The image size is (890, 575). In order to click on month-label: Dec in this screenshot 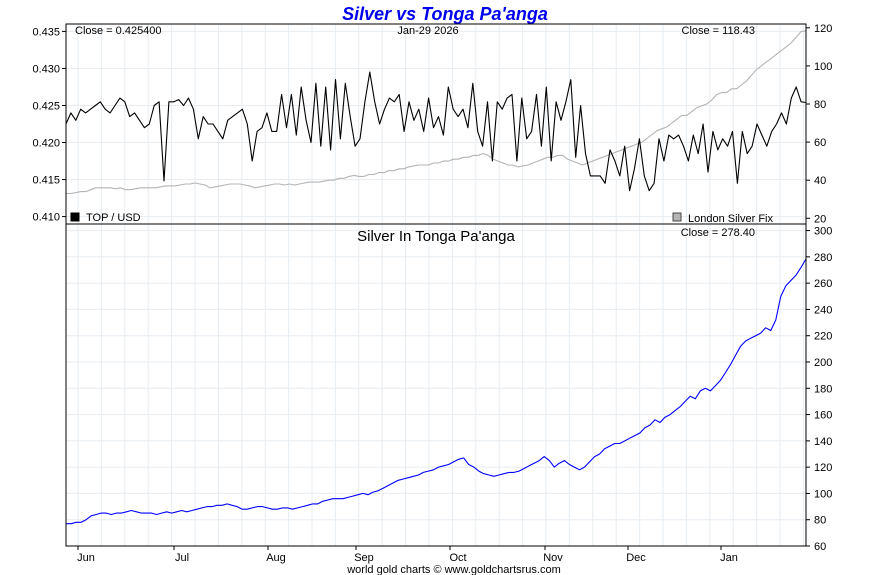, I will do `click(636, 558)`.